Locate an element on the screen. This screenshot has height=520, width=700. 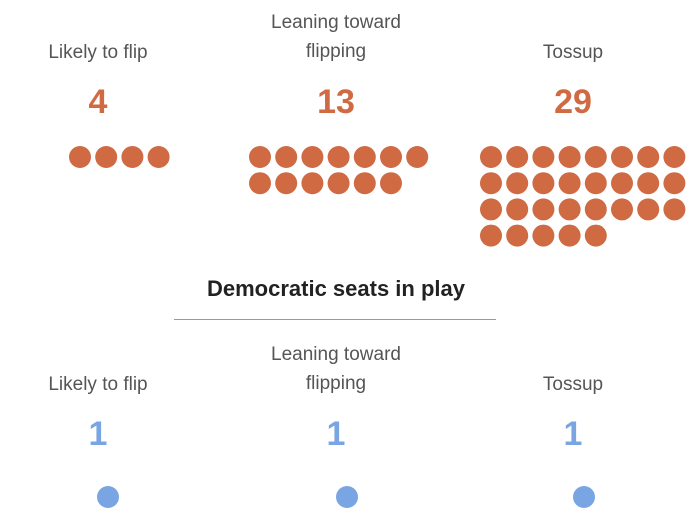
dem-leaning-label: Leaning toward flipping is located at coordinates (336, 369).